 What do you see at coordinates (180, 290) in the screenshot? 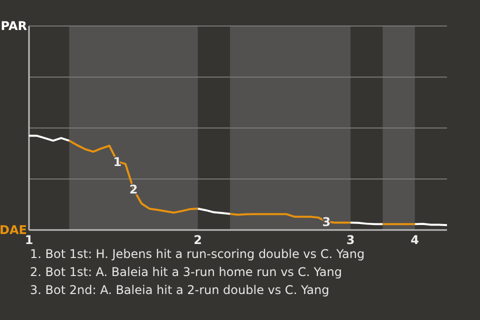
I see `text: 3. Bot 2nd: A. Baleia hit a 2-run double vs C. Yang` at bounding box center [180, 290].